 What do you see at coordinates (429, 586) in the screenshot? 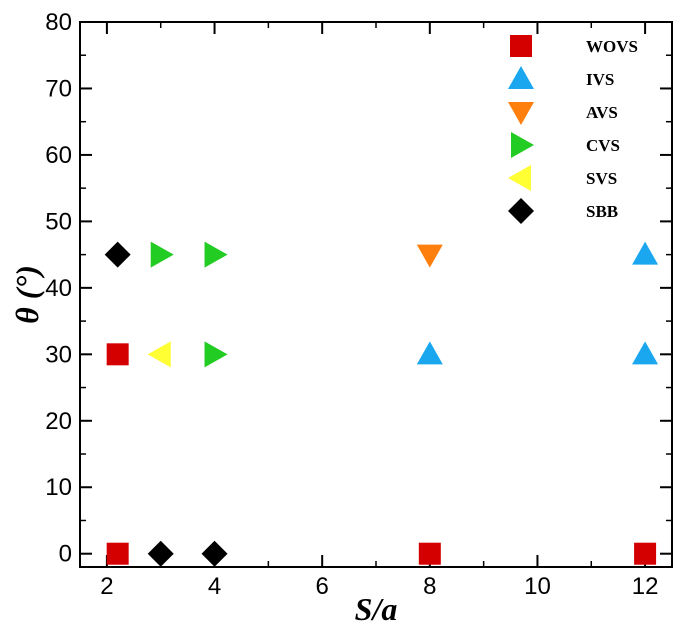
I see `x-tick-label: 8` at bounding box center [429, 586].